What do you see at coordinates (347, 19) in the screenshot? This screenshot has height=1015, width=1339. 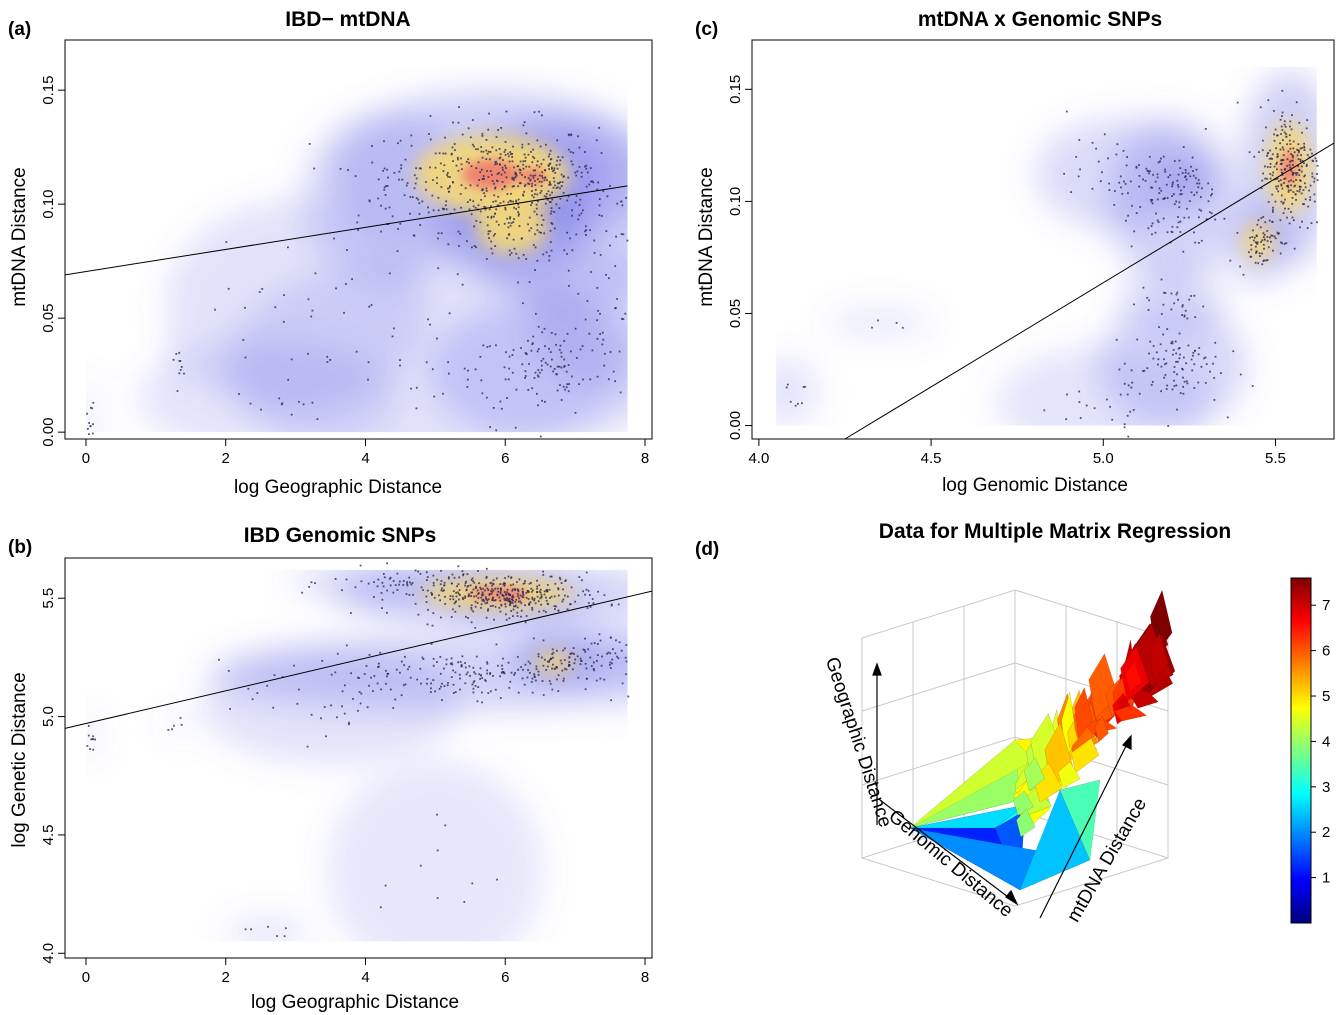 I see `panel-a-title: IBD− mtDNA` at bounding box center [347, 19].